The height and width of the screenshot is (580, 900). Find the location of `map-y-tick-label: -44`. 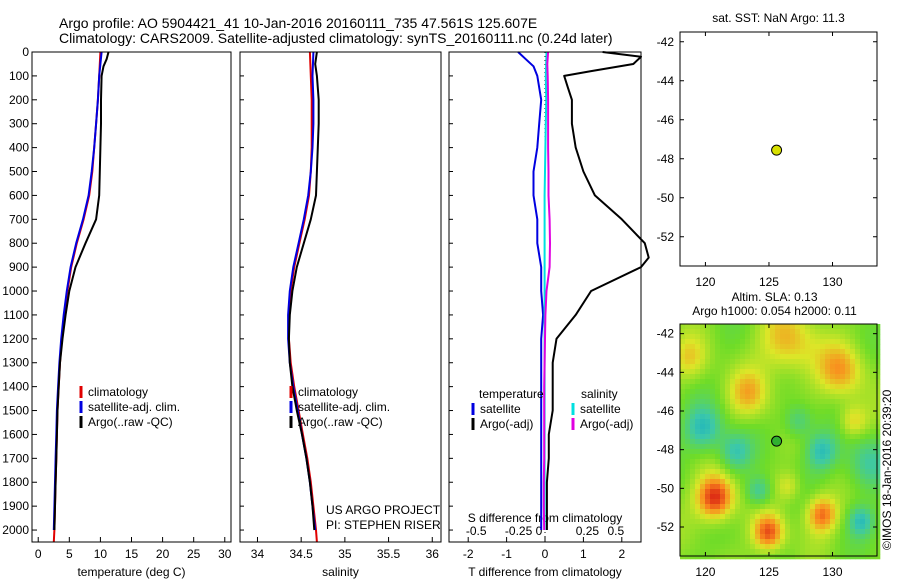

map-y-tick-label: -44 is located at coordinates (666, 81).